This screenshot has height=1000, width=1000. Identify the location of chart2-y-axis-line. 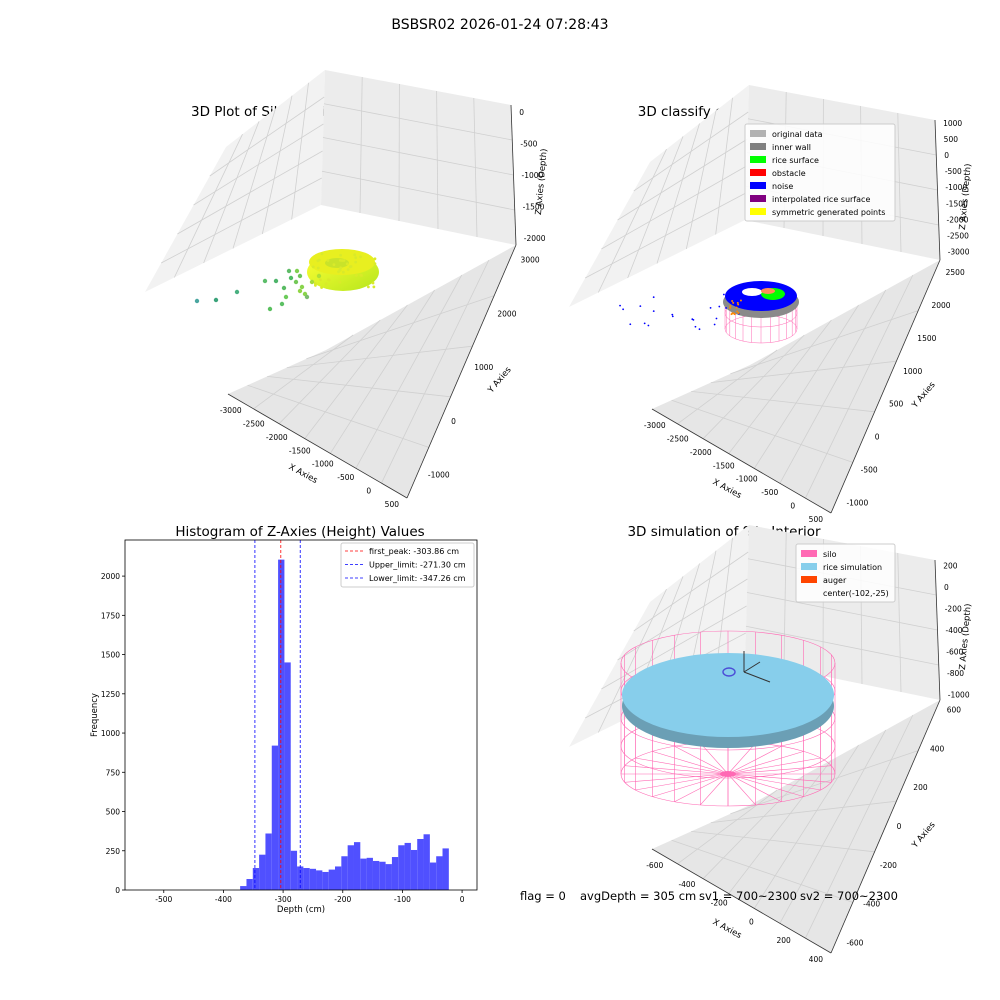
(885, 386).